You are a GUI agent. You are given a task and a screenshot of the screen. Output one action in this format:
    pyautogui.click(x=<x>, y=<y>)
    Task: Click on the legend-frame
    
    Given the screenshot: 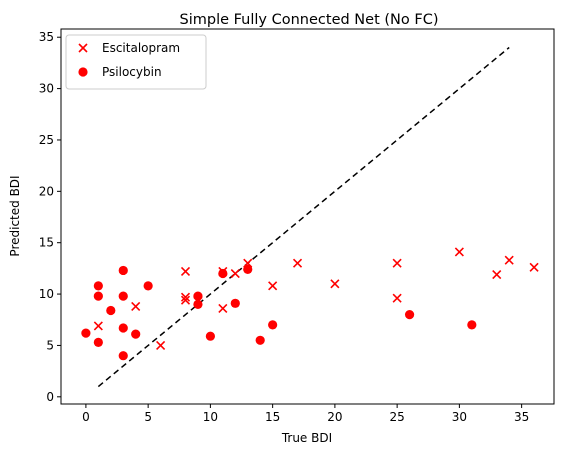 What is the action you would take?
    pyautogui.click(x=136, y=62)
    